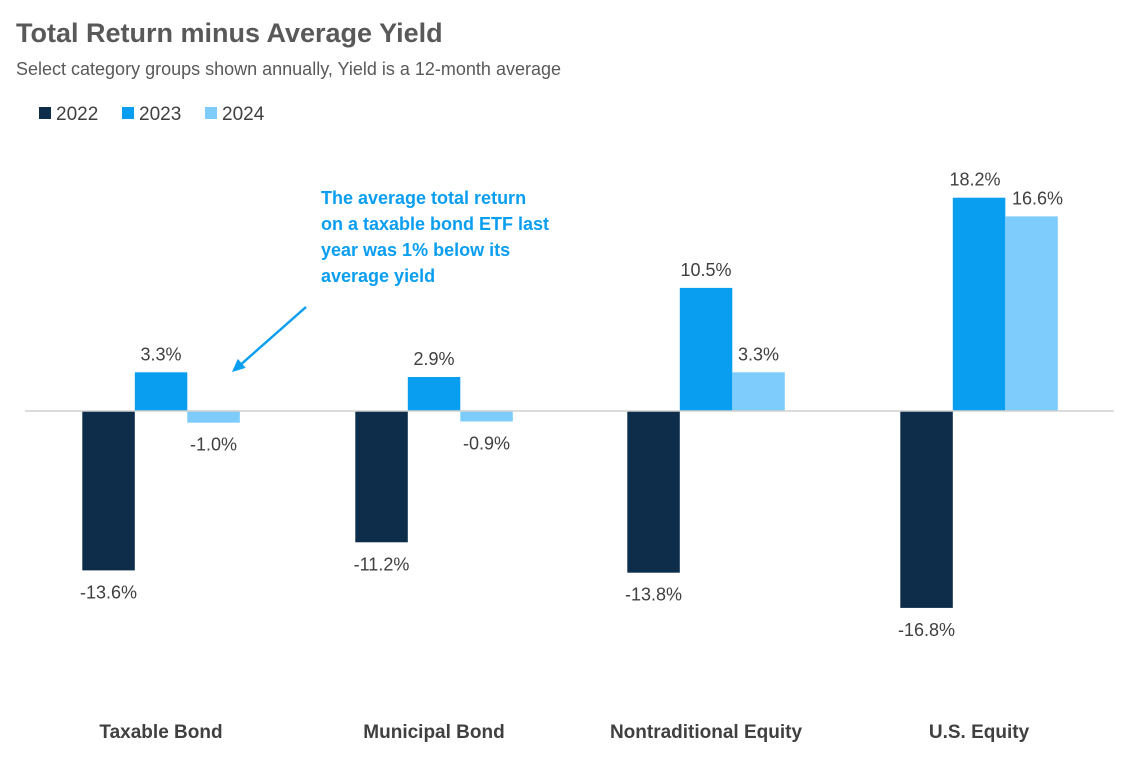 The width and height of the screenshot is (1140, 777). Describe the element at coordinates (243, 114) in the screenshot. I see `legend-label-2024: 2024` at that location.